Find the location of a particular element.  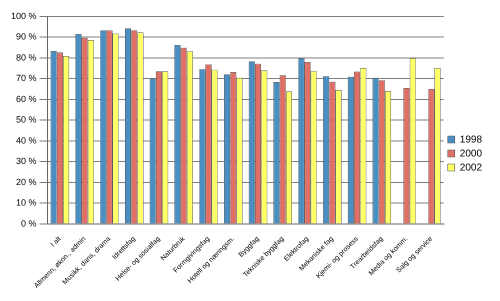

y-tick-label: 70 % is located at coordinates (26, 78).